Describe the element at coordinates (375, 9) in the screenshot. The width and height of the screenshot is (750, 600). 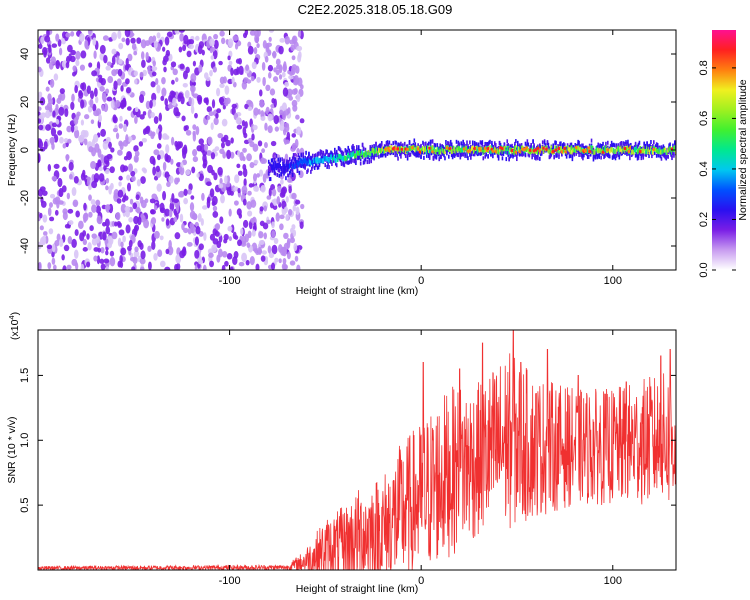
I see `chart-title: C2E2.2025.318.05.18.G09` at that location.